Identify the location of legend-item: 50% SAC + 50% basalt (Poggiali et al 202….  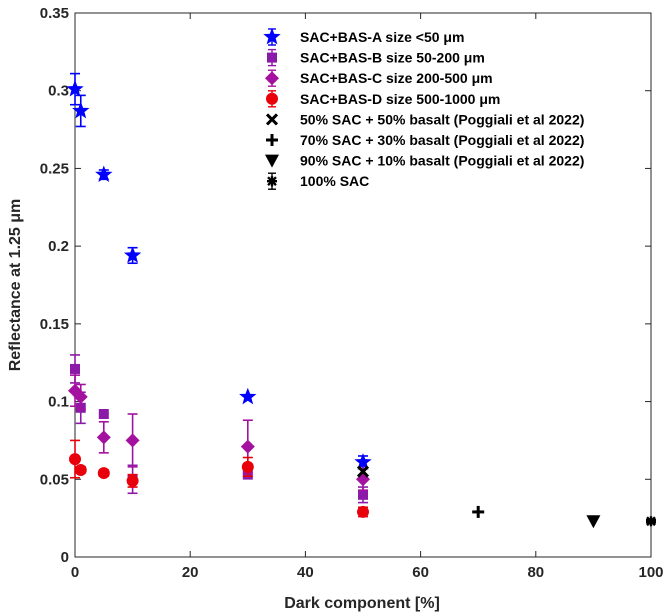
(424, 119).